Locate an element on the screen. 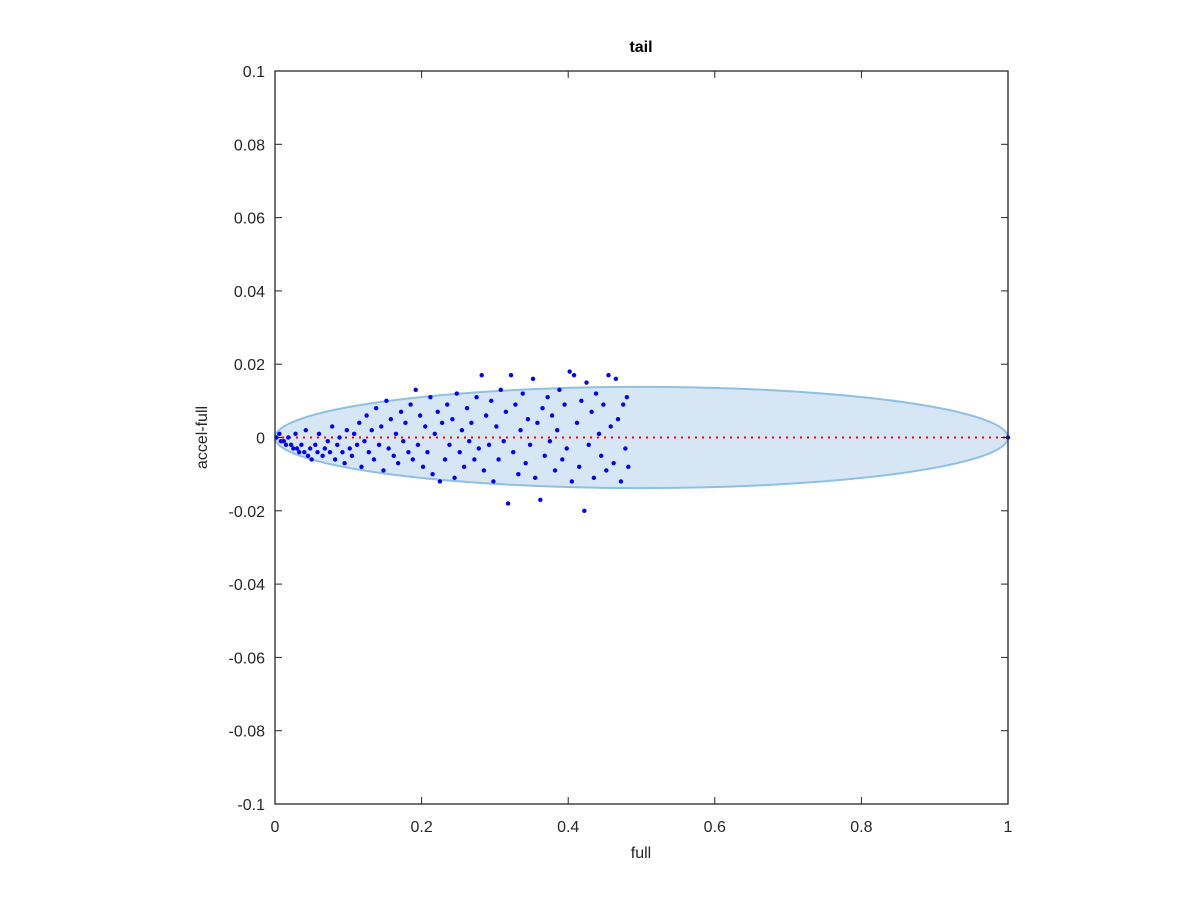 This screenshot has height=905, width=1200. y-axis-label: accel-full is located at coordinates (202, 437).